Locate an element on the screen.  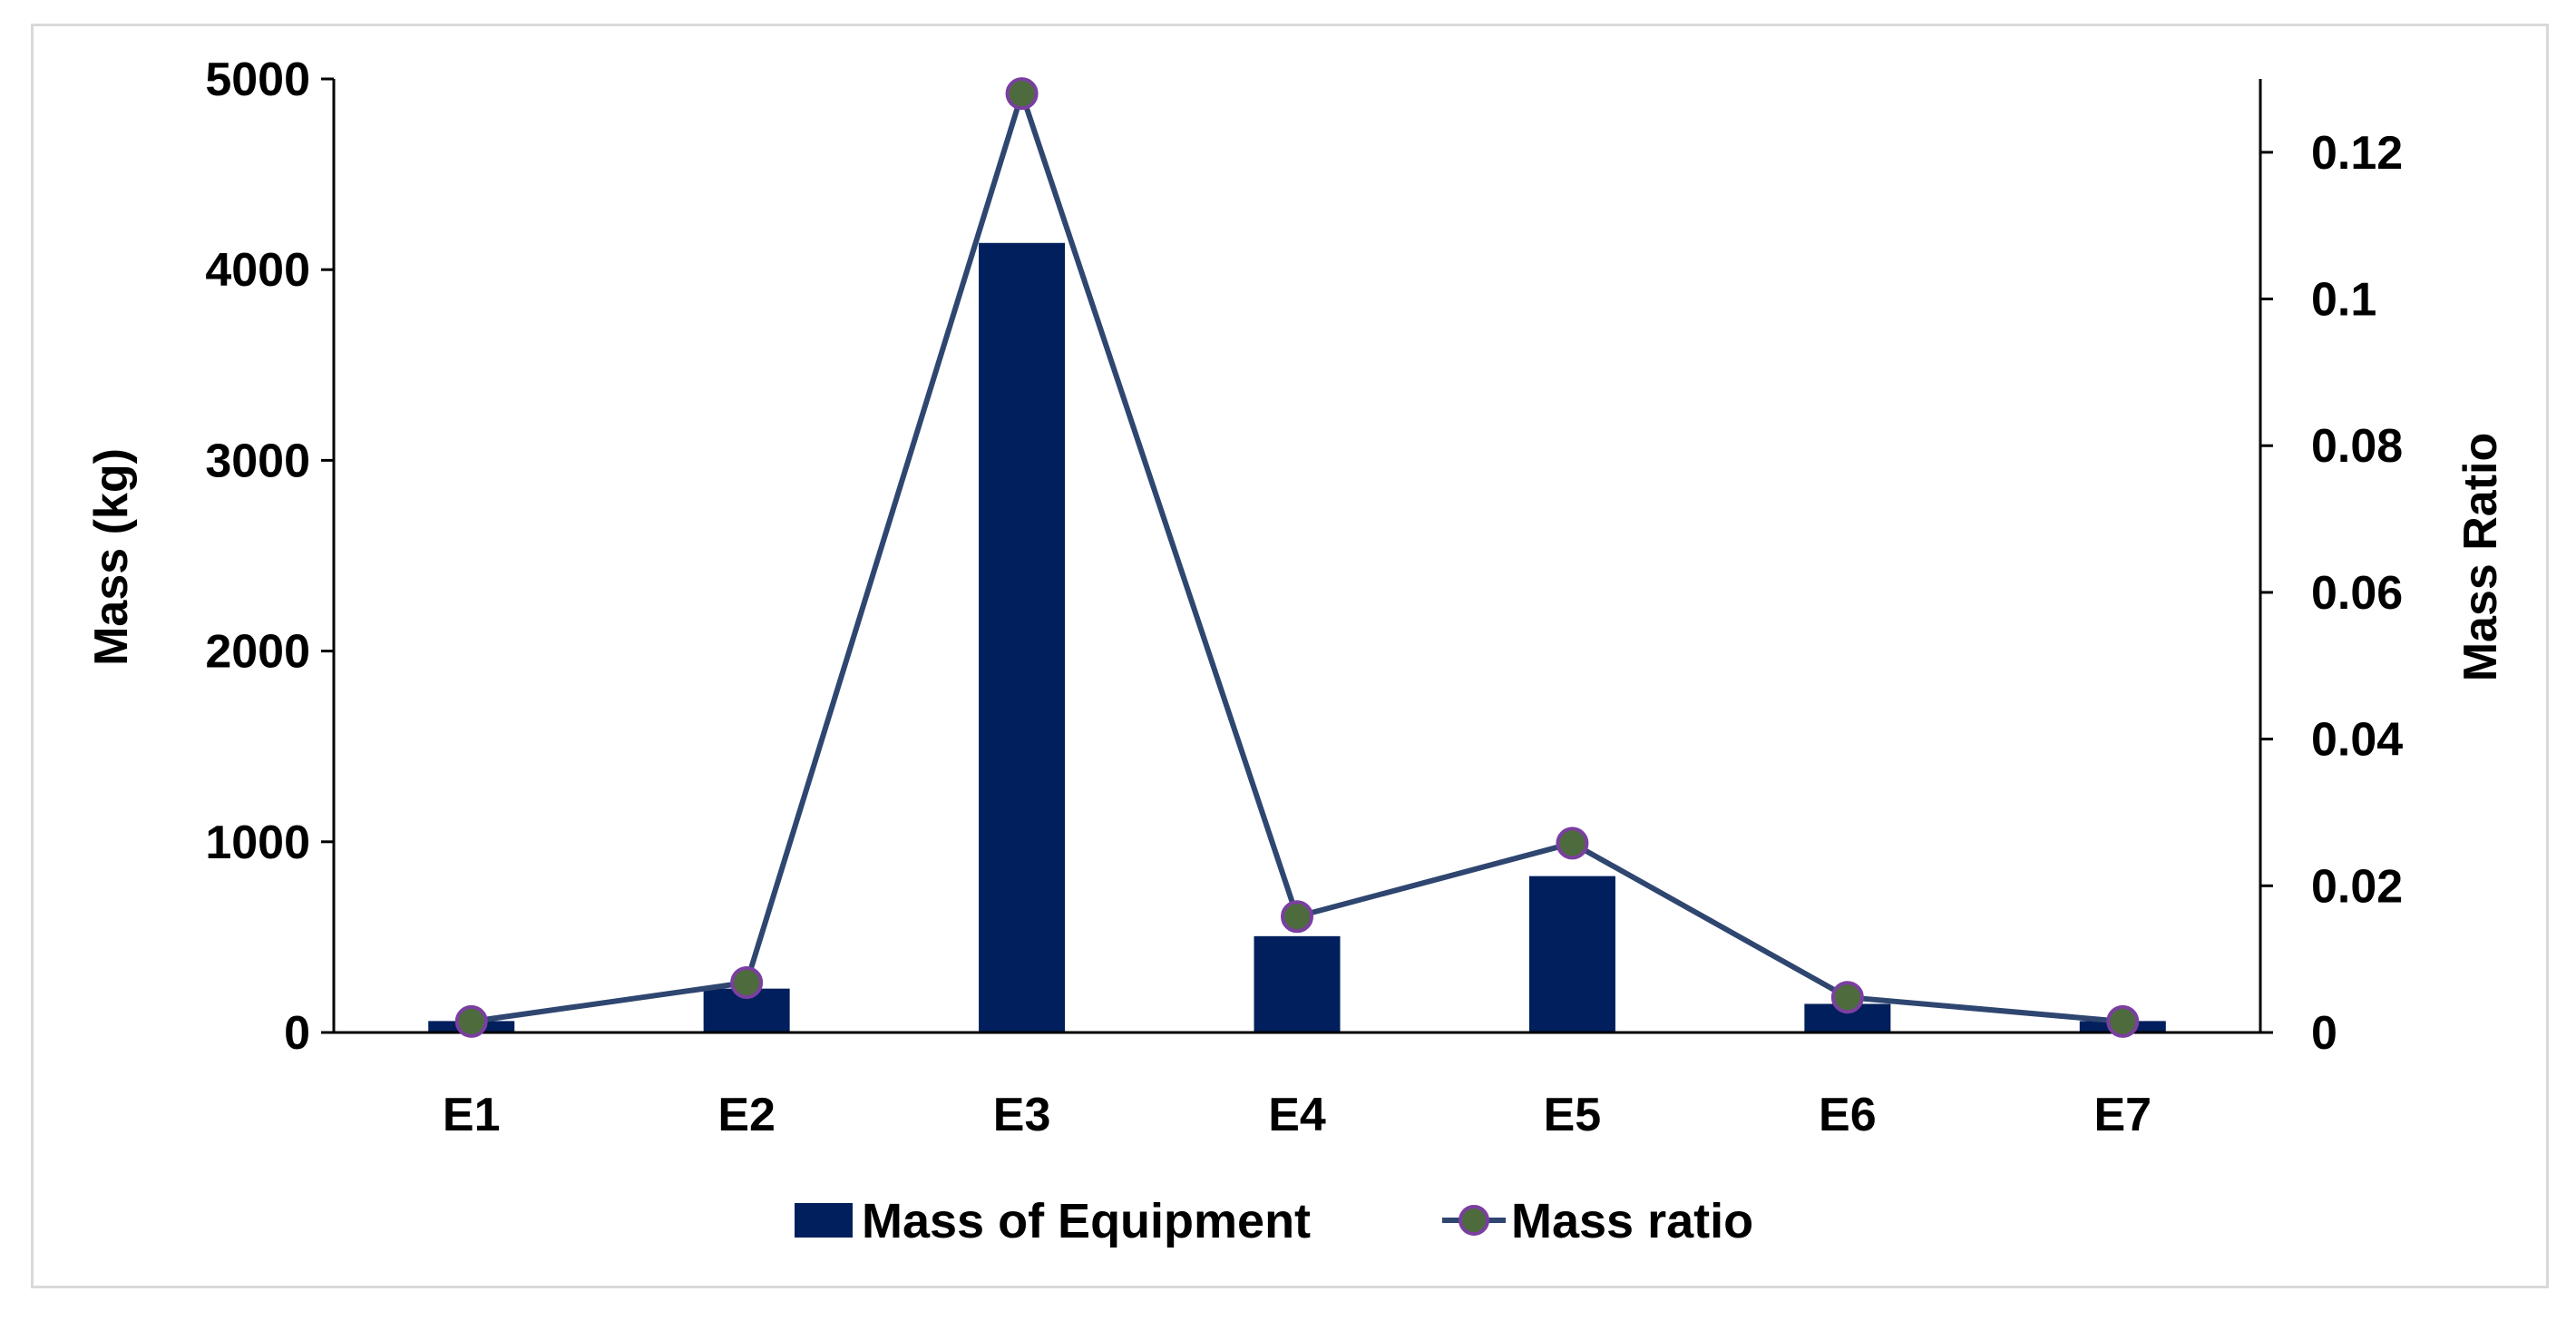
mass-ratio-point-e5 is located at coordinates (1572, 844).